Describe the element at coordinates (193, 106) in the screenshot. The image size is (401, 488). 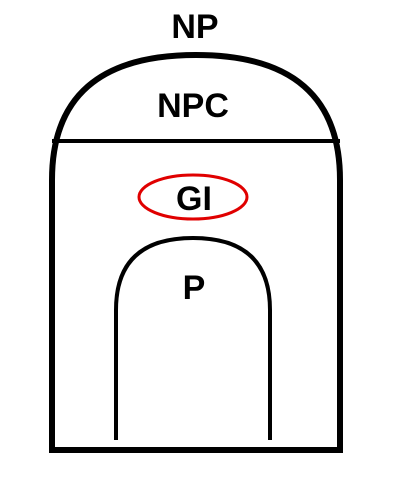
I see `label-npc: NPC` at that location.